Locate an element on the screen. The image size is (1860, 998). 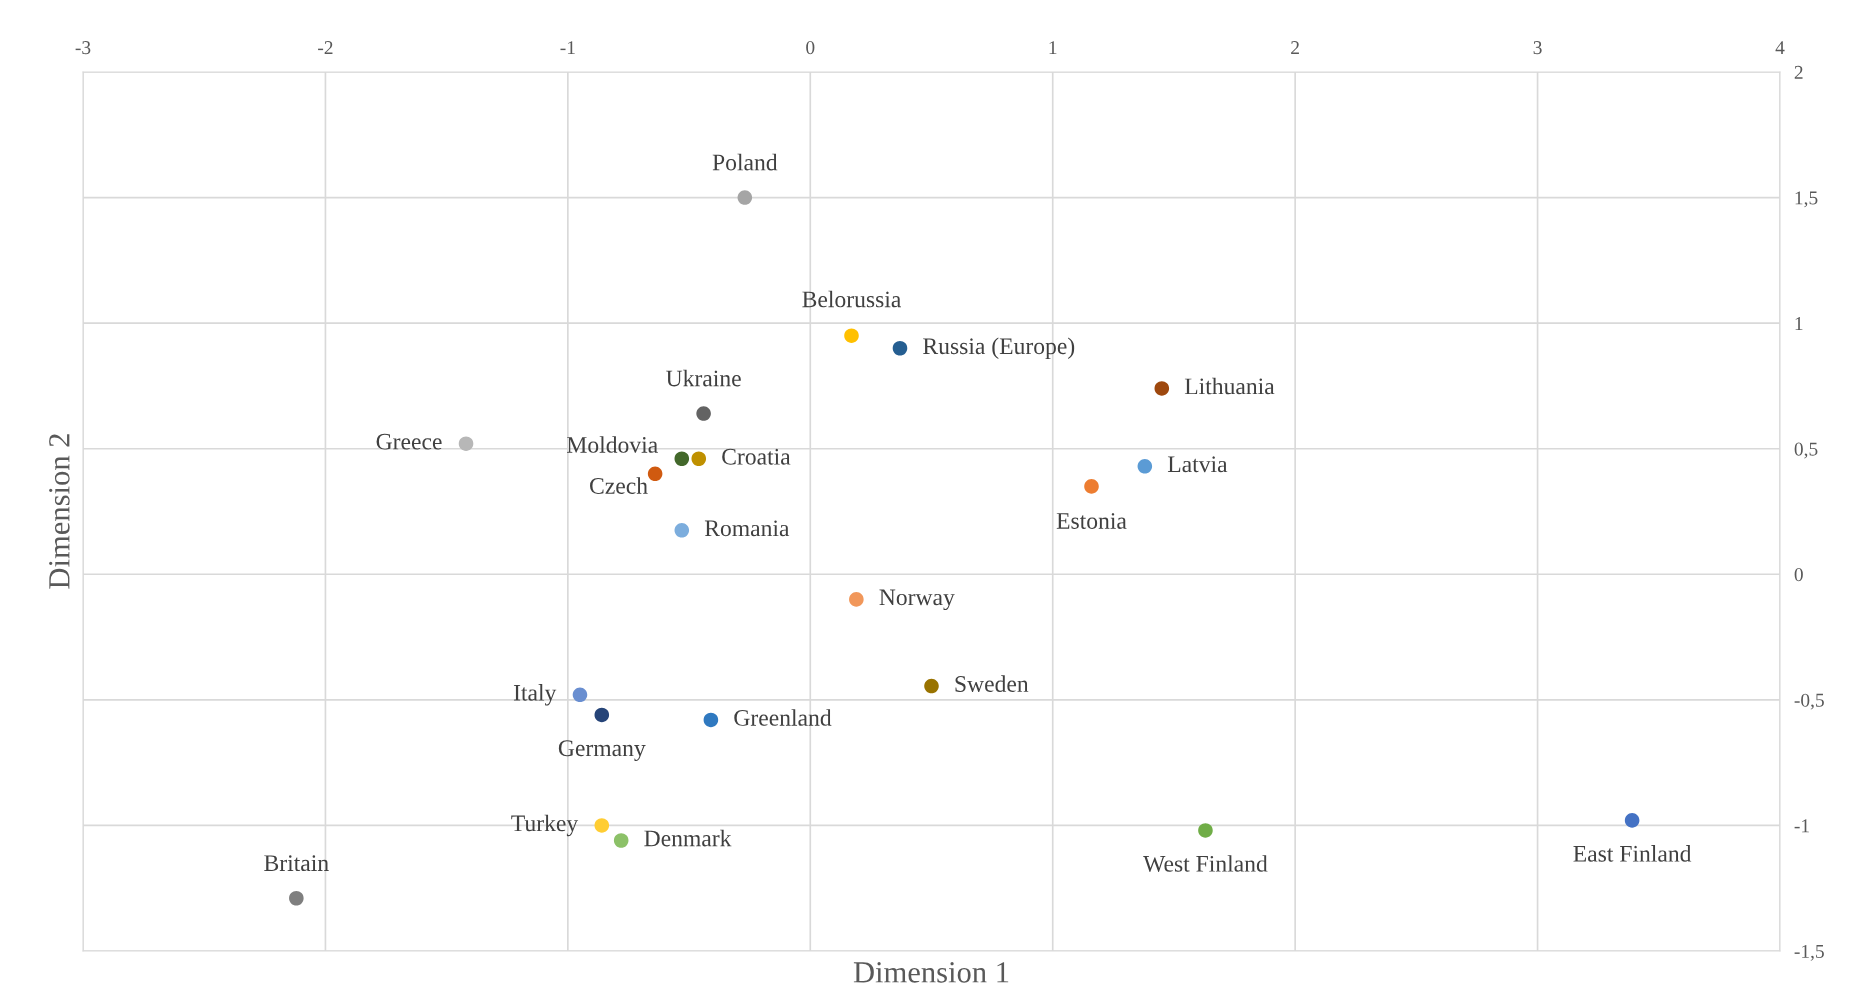
x-tick-label: -3 is located at coordinates (83, 48).